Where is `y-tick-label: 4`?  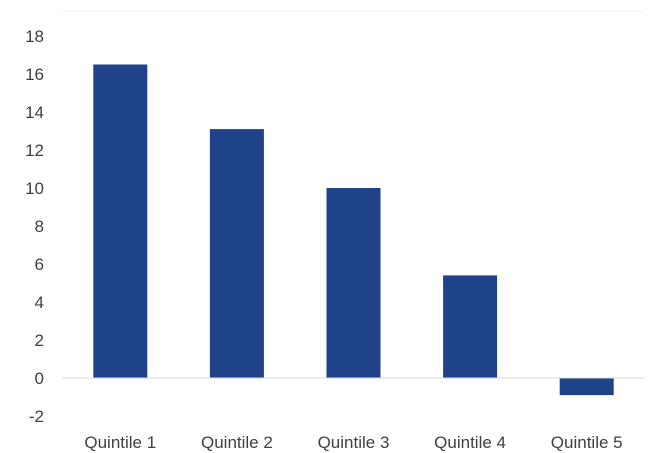
y-tick-label: 4 is located at coordinates (39, 302).